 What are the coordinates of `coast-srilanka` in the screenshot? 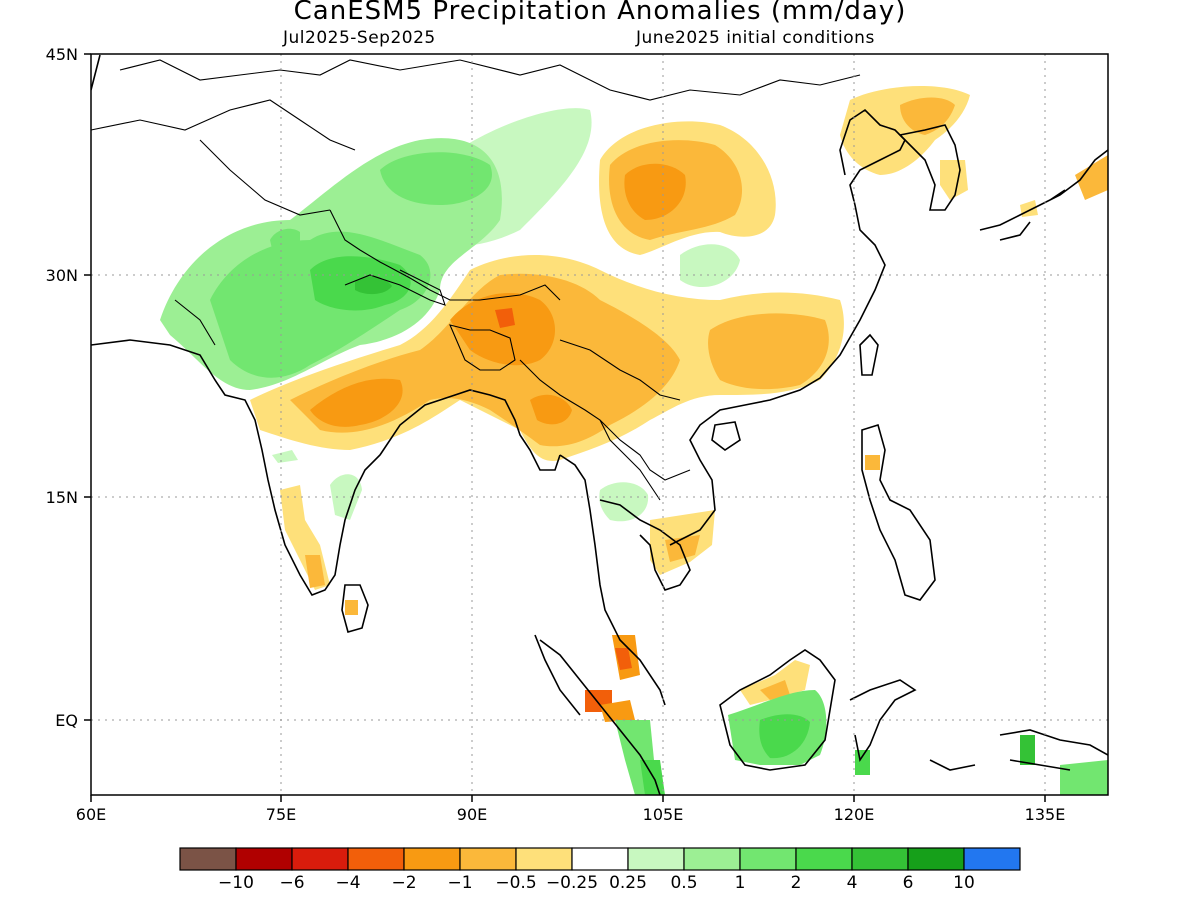 It's located at (355, 608).